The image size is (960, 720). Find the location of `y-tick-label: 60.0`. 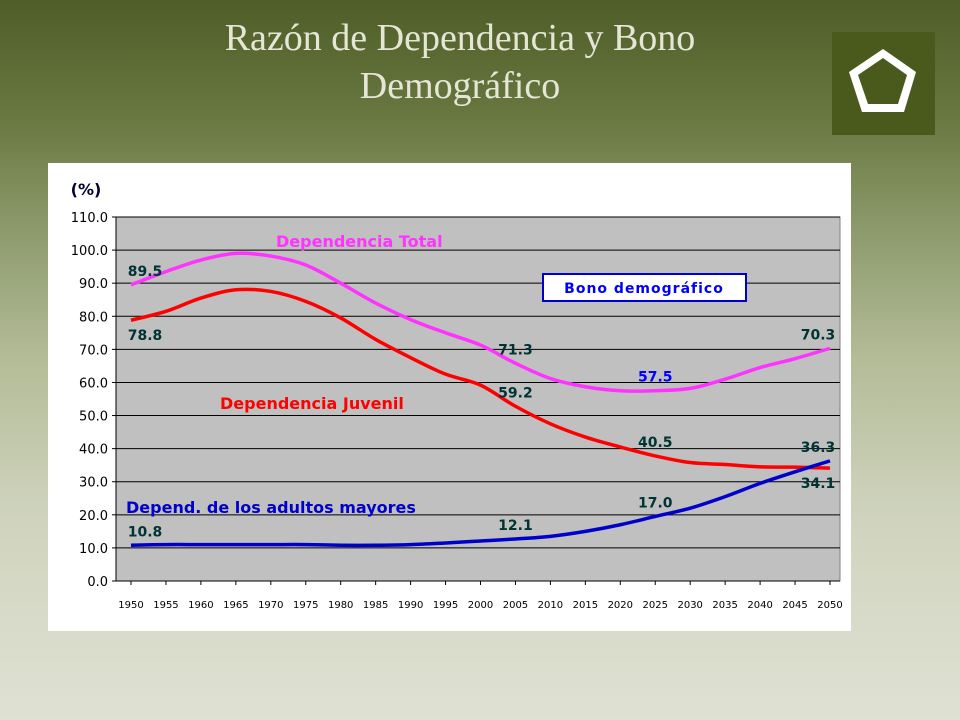

y-tick-label: 60.0 is located at coordinates (93, 383).